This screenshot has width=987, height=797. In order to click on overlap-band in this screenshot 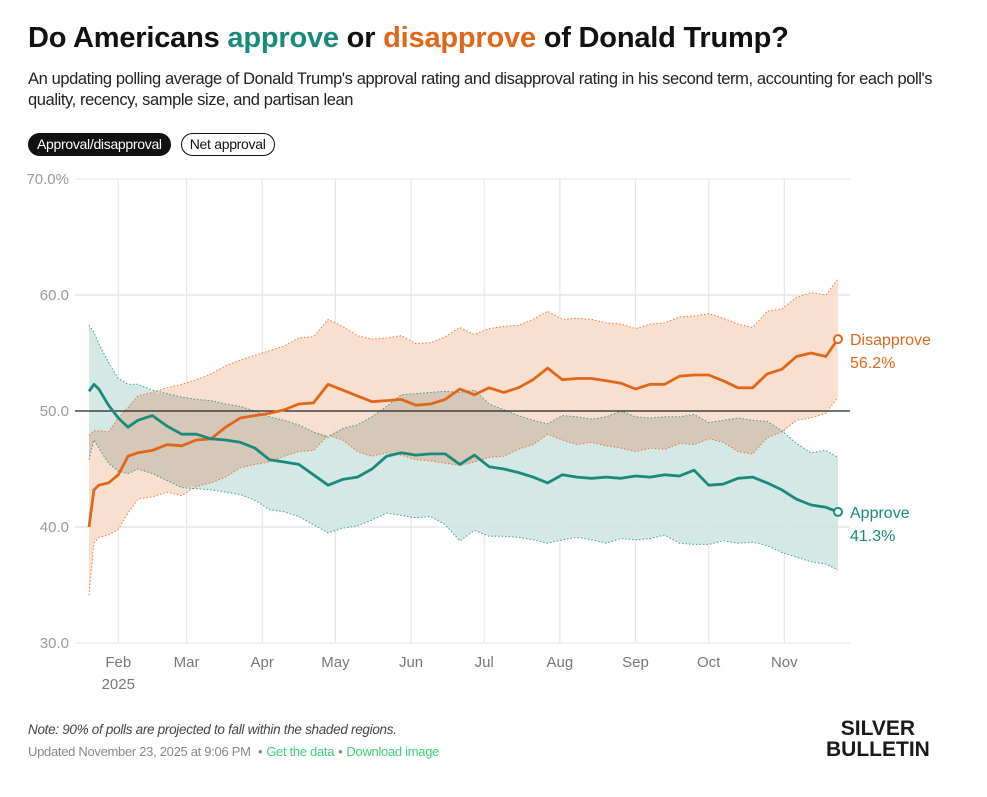, I will do `click(463, 439)`.